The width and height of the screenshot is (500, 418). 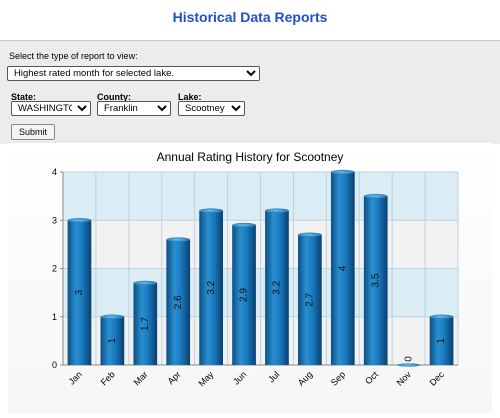 What do you see at coordinates (134, 108) in the screenshot?
I see `county-select: Franklin` at bounding box center [134, 108].